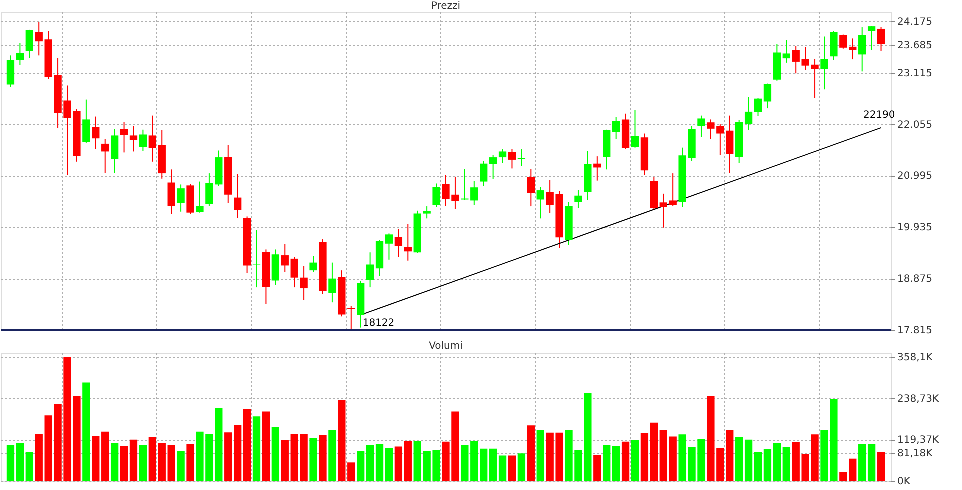 This screenshot has width=962, height=490. What do you see at coordinates (915, 74) in the screenshot?
I see `y-tick-label: 23.115` at bounding box center [915, 74].